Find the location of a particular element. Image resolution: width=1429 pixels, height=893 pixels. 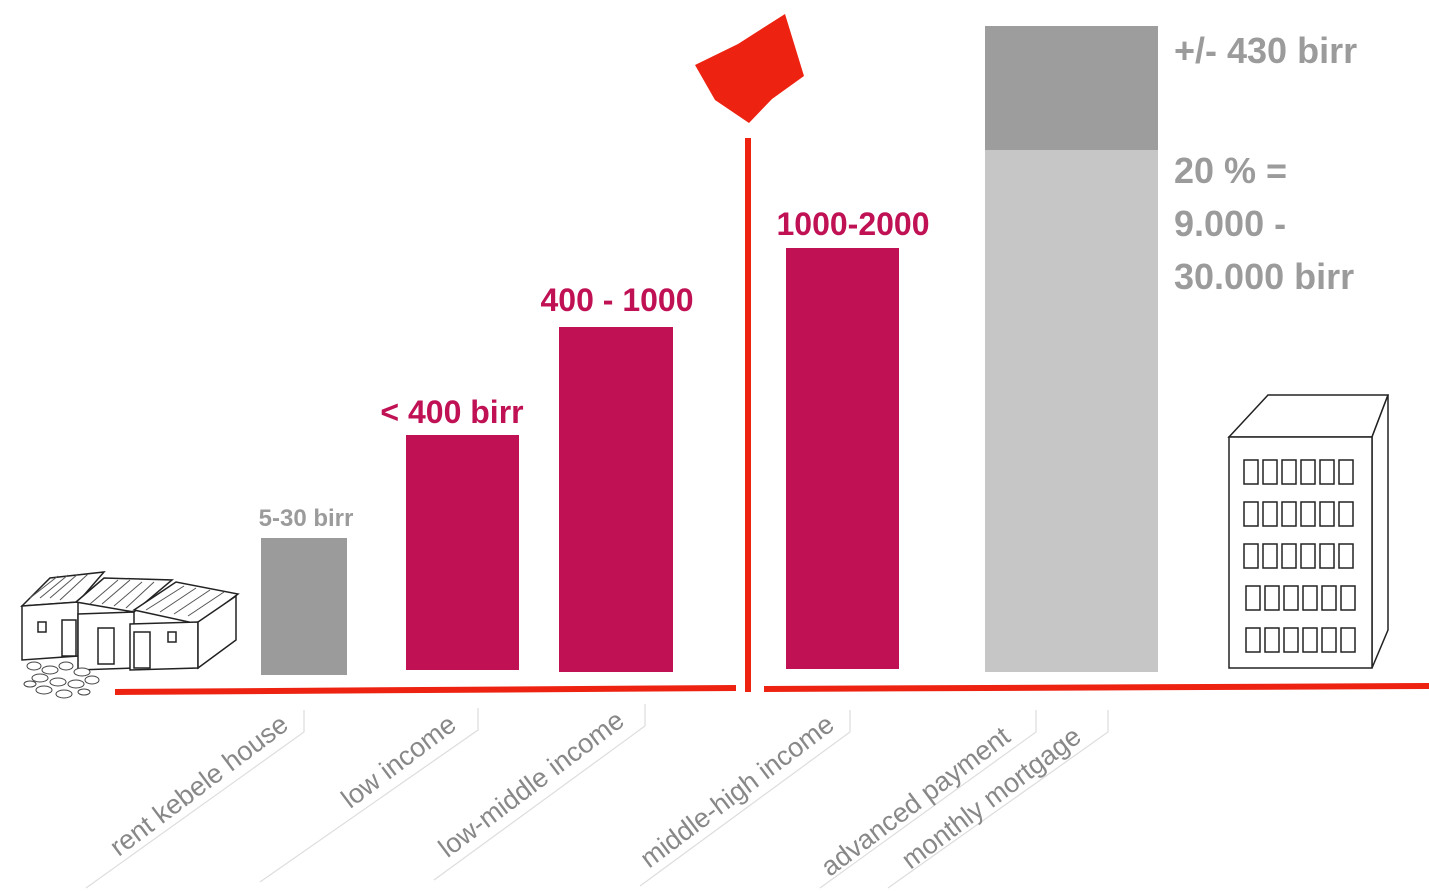

value-label-low-income: < 400 birr is located at coordinates (451, 412).